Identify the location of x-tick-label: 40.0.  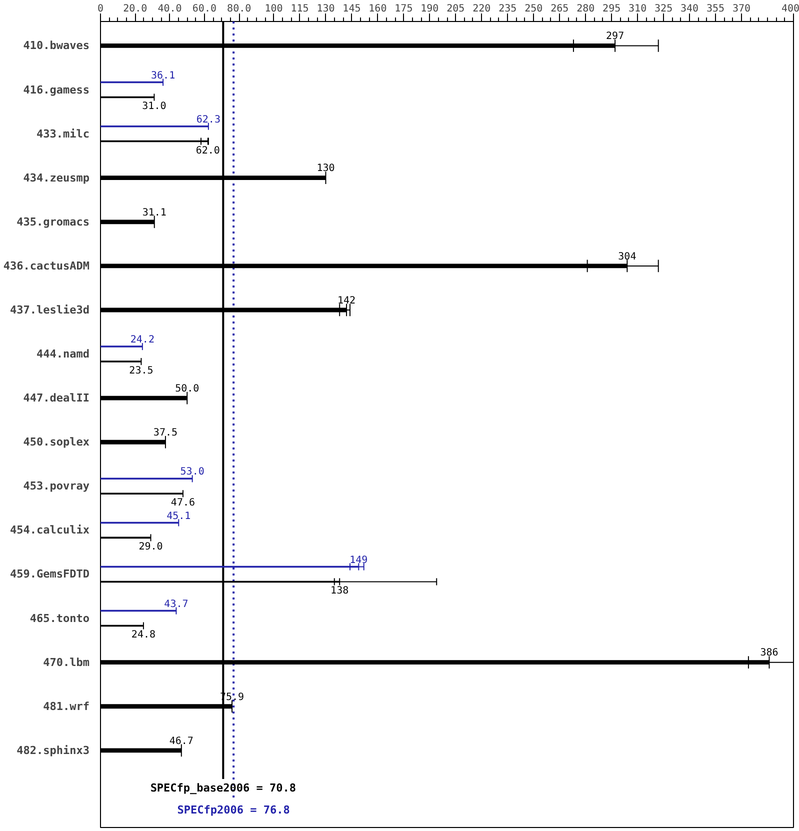
(170, 9).